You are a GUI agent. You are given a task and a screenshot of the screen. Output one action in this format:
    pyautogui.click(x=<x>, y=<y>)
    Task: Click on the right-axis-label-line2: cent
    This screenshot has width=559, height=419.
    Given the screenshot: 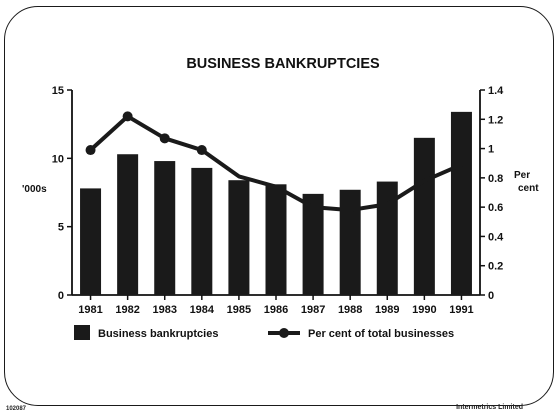 What is the action you would take?
    pyautogui.click(x=528, y=188)
    